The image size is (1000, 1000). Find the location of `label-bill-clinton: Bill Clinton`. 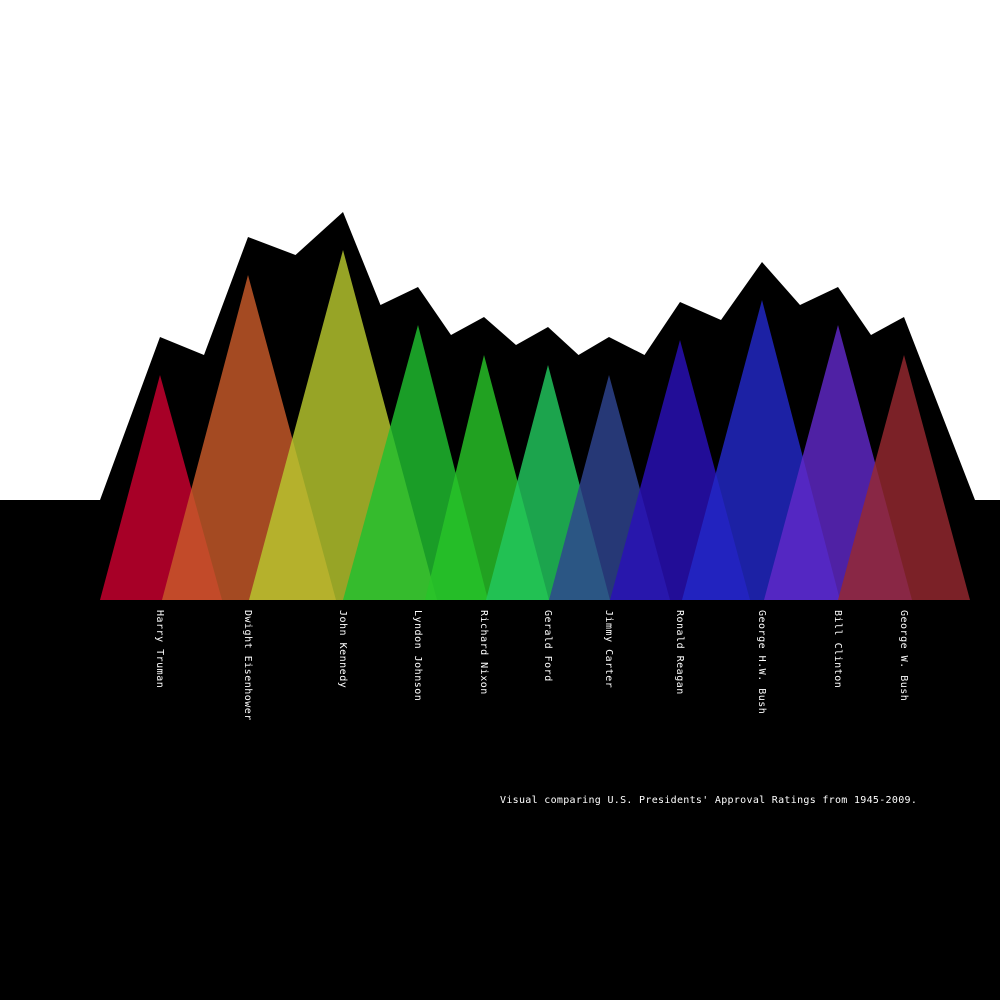

label-bill-clinton: Bill Clinton is located at coordinates (837, 649).